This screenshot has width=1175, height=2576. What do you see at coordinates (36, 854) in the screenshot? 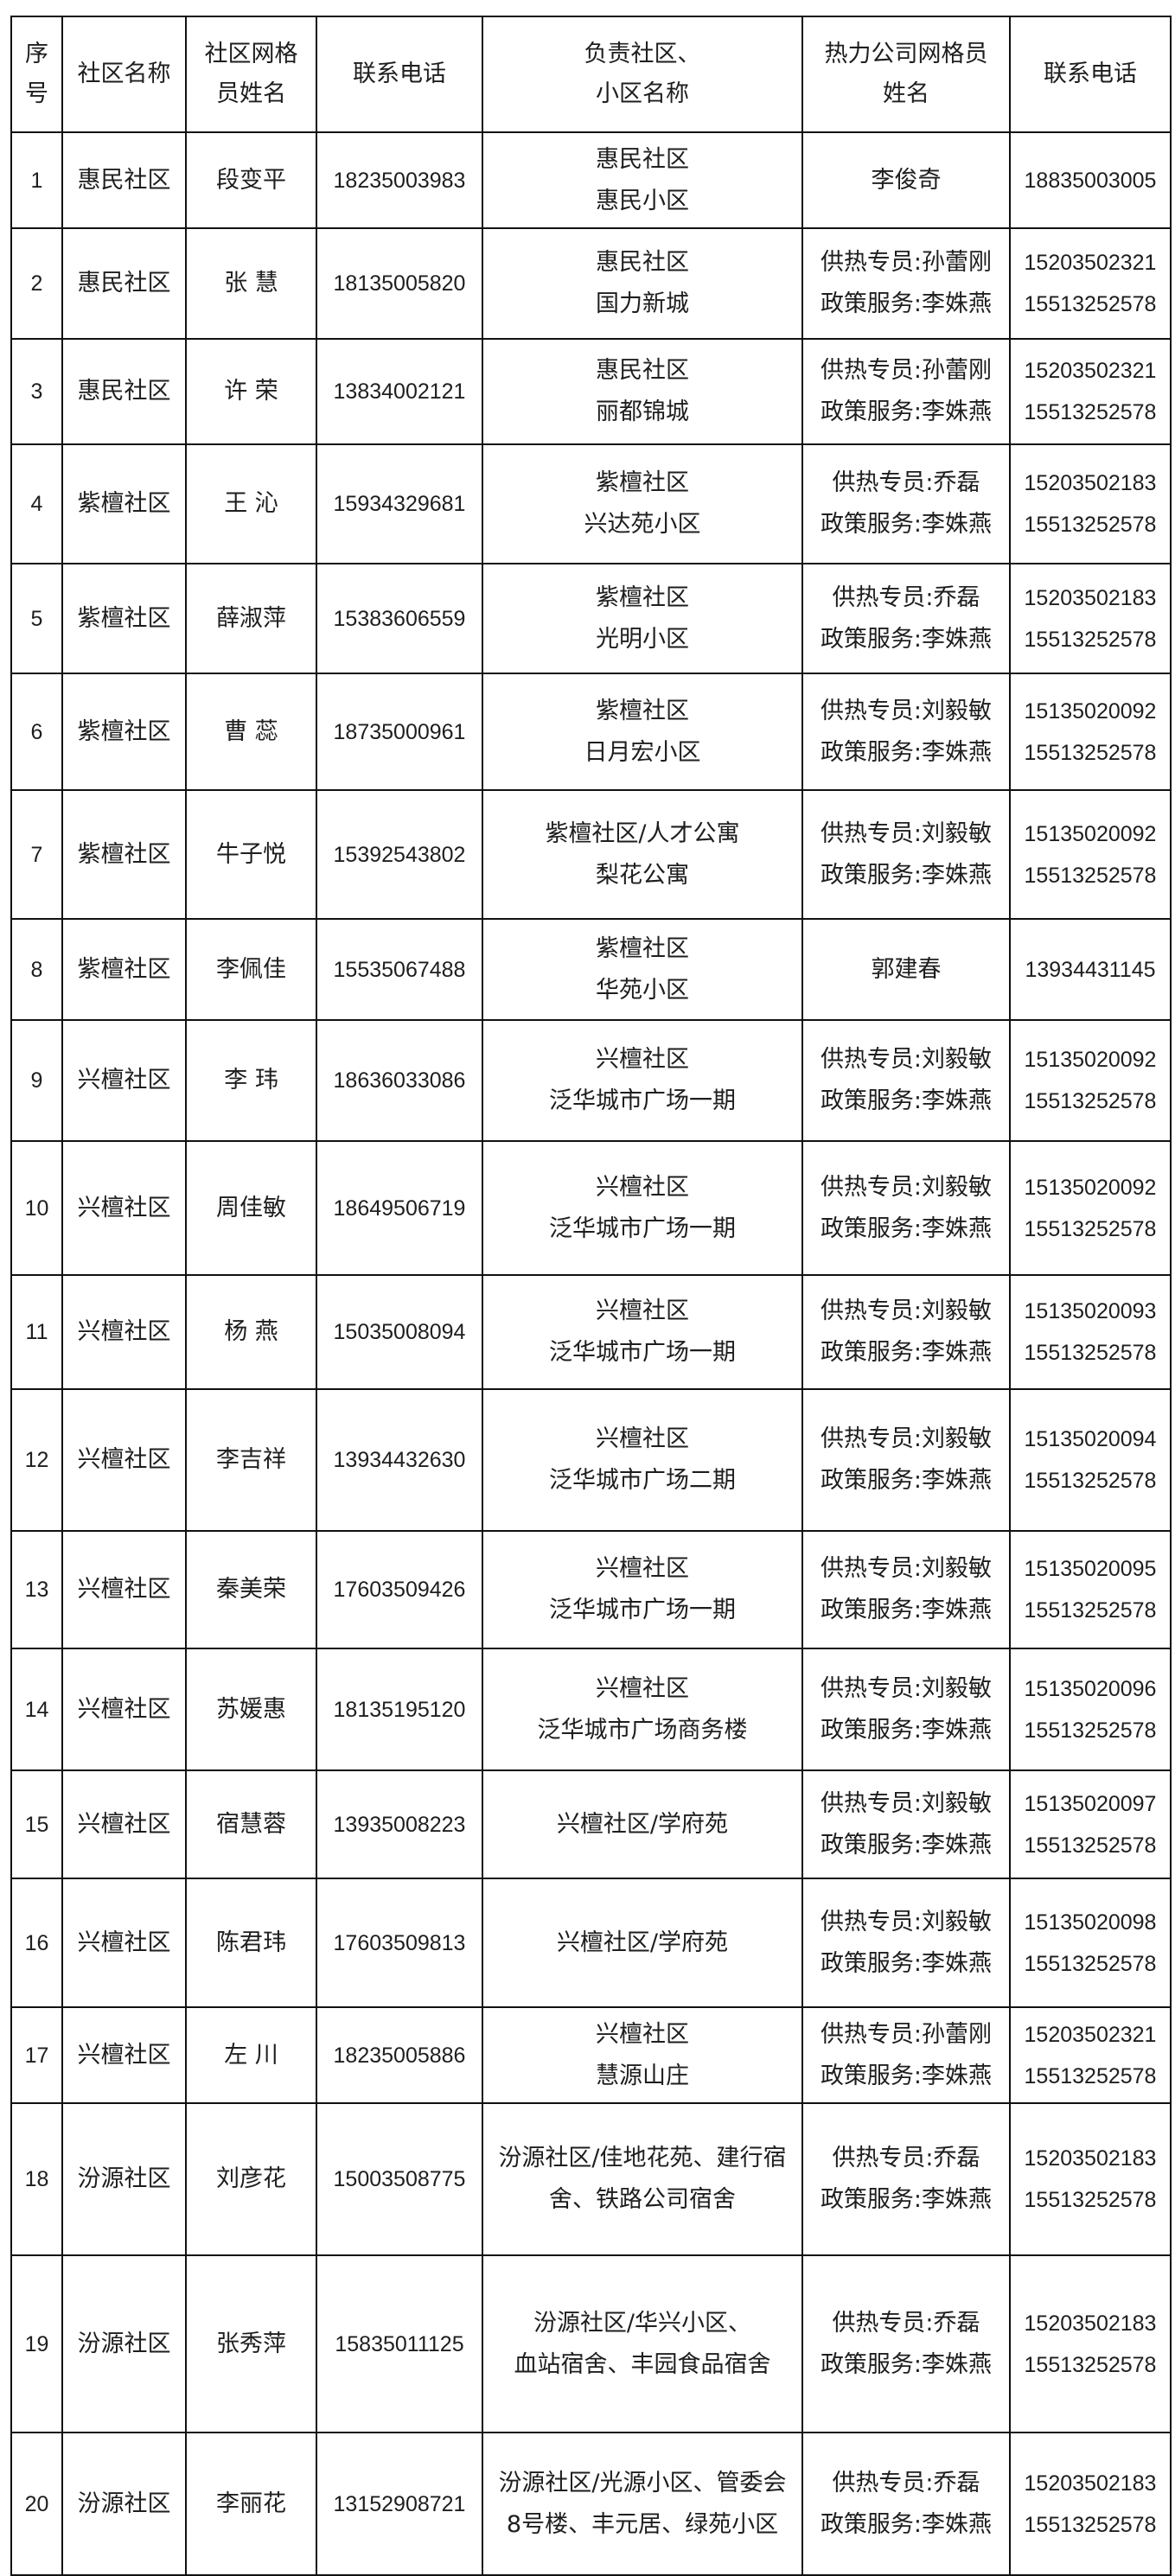
I see `seq-cell: 7` at bounding box center [36, 854].